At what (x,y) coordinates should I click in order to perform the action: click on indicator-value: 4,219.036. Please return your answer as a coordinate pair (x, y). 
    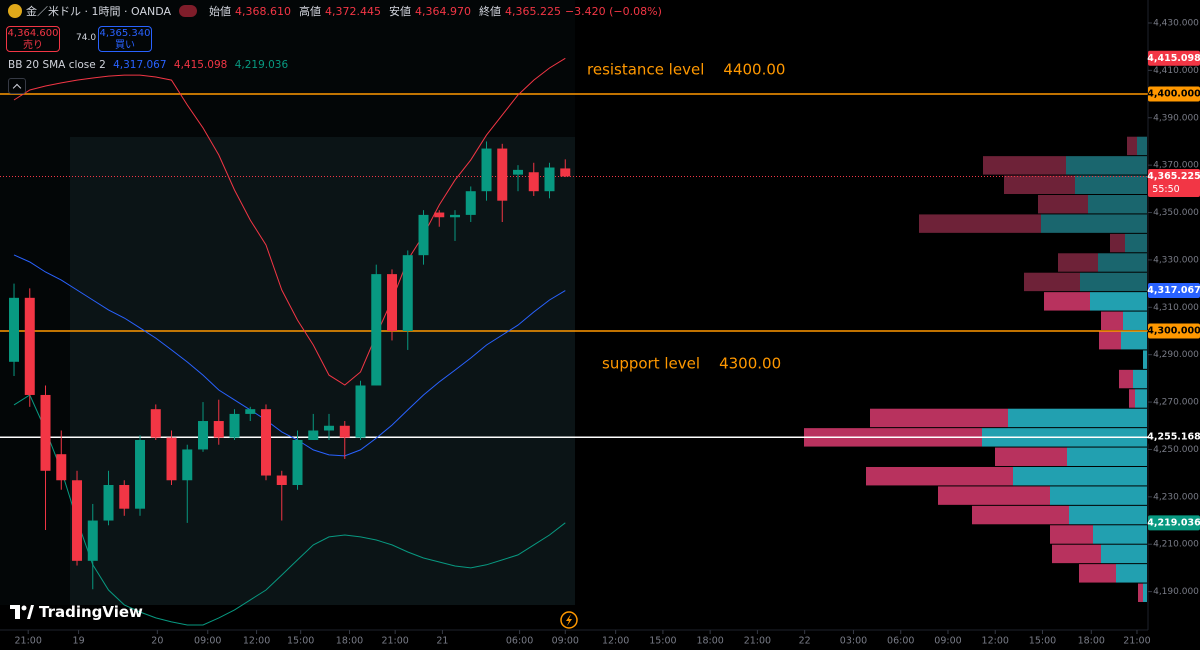
    Looking at the image, I should click on (261, 65).